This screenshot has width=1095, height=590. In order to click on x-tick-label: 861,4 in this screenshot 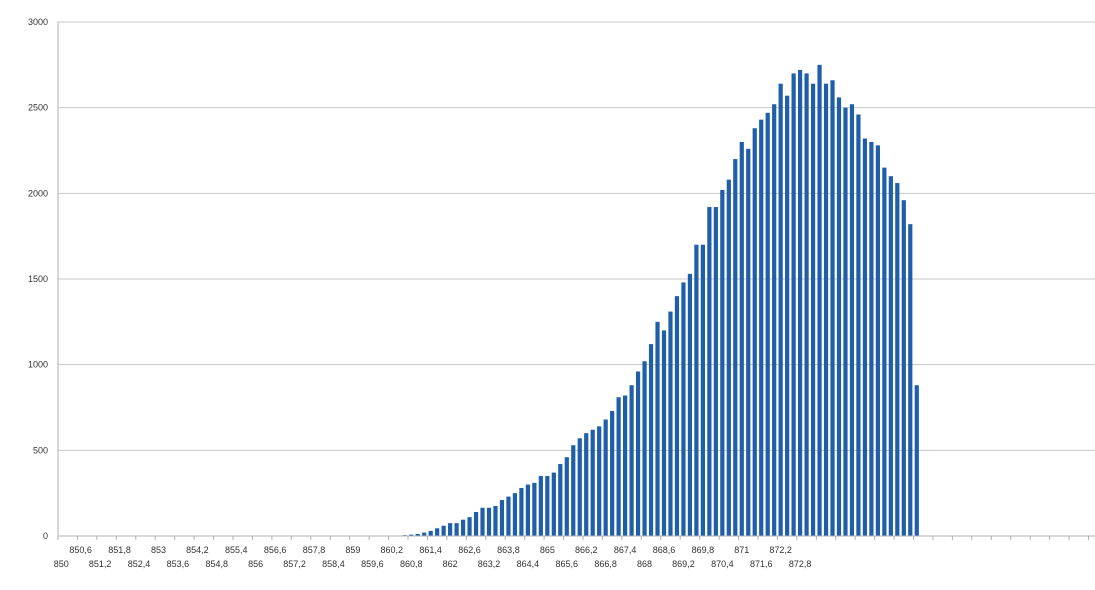, I will do `click(430, 550)`.